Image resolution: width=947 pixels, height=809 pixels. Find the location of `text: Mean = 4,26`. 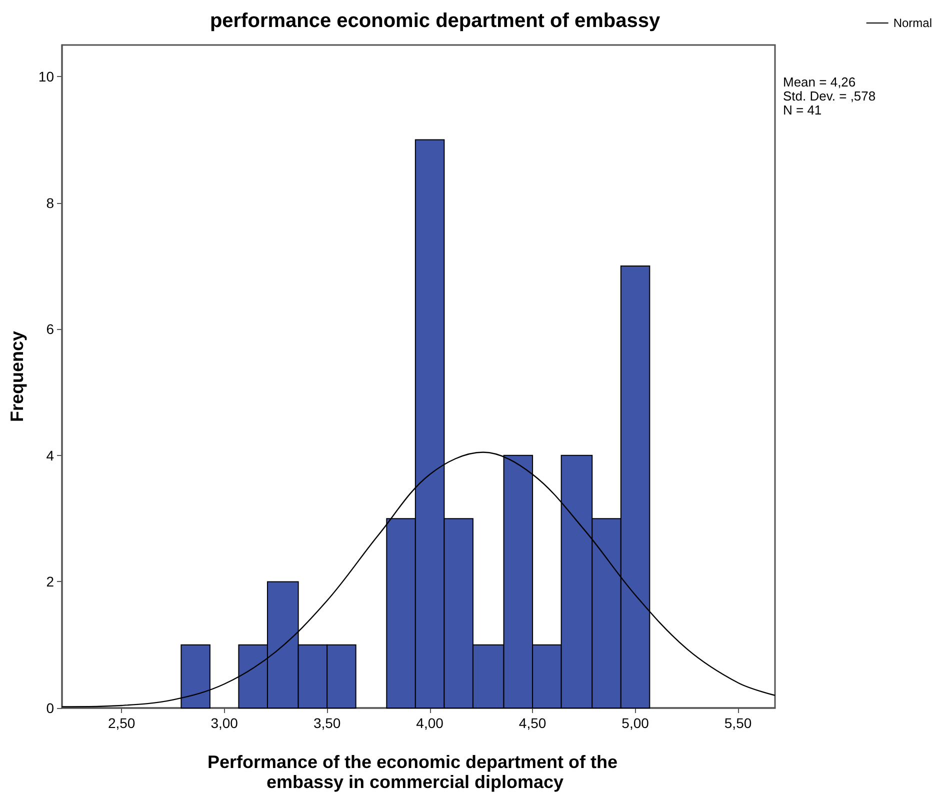

text: Mean = 4,26 is located at coordinates (819, 82).